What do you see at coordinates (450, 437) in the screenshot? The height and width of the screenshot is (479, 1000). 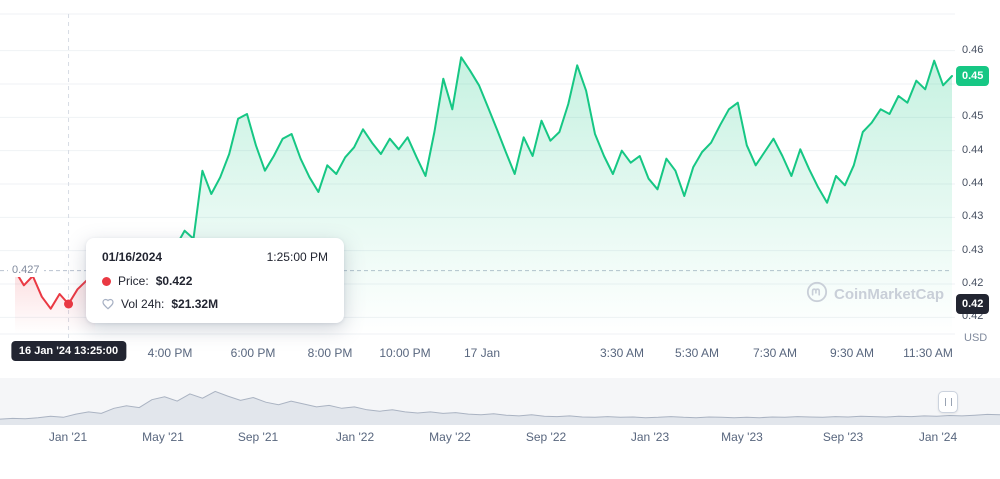 I see `navigator-date-label: May '22` at bounding box center [450, 437].